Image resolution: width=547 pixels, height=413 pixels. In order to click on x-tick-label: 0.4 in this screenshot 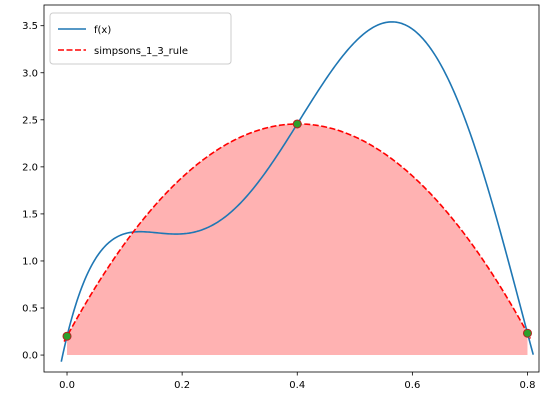, I will do `click(297, 385)`.